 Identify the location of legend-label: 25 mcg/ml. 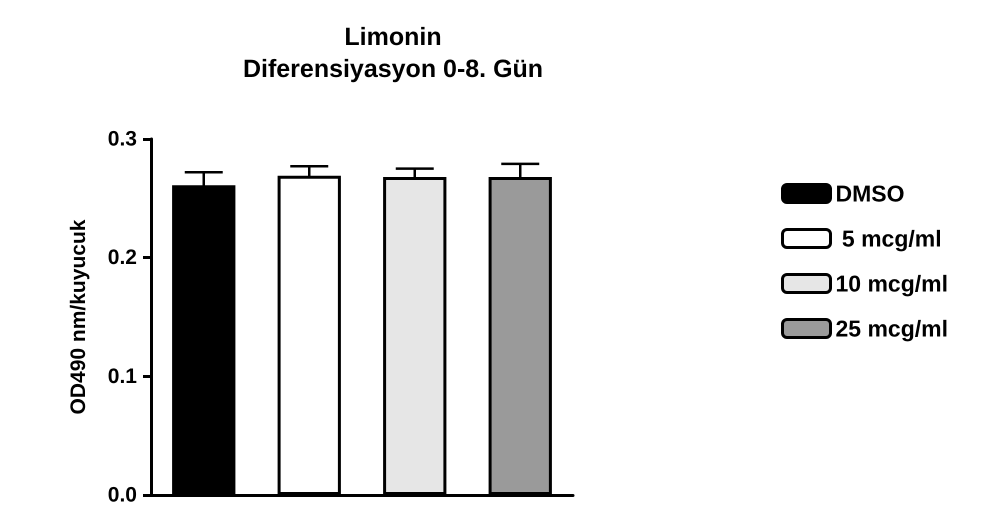
(892, 329).